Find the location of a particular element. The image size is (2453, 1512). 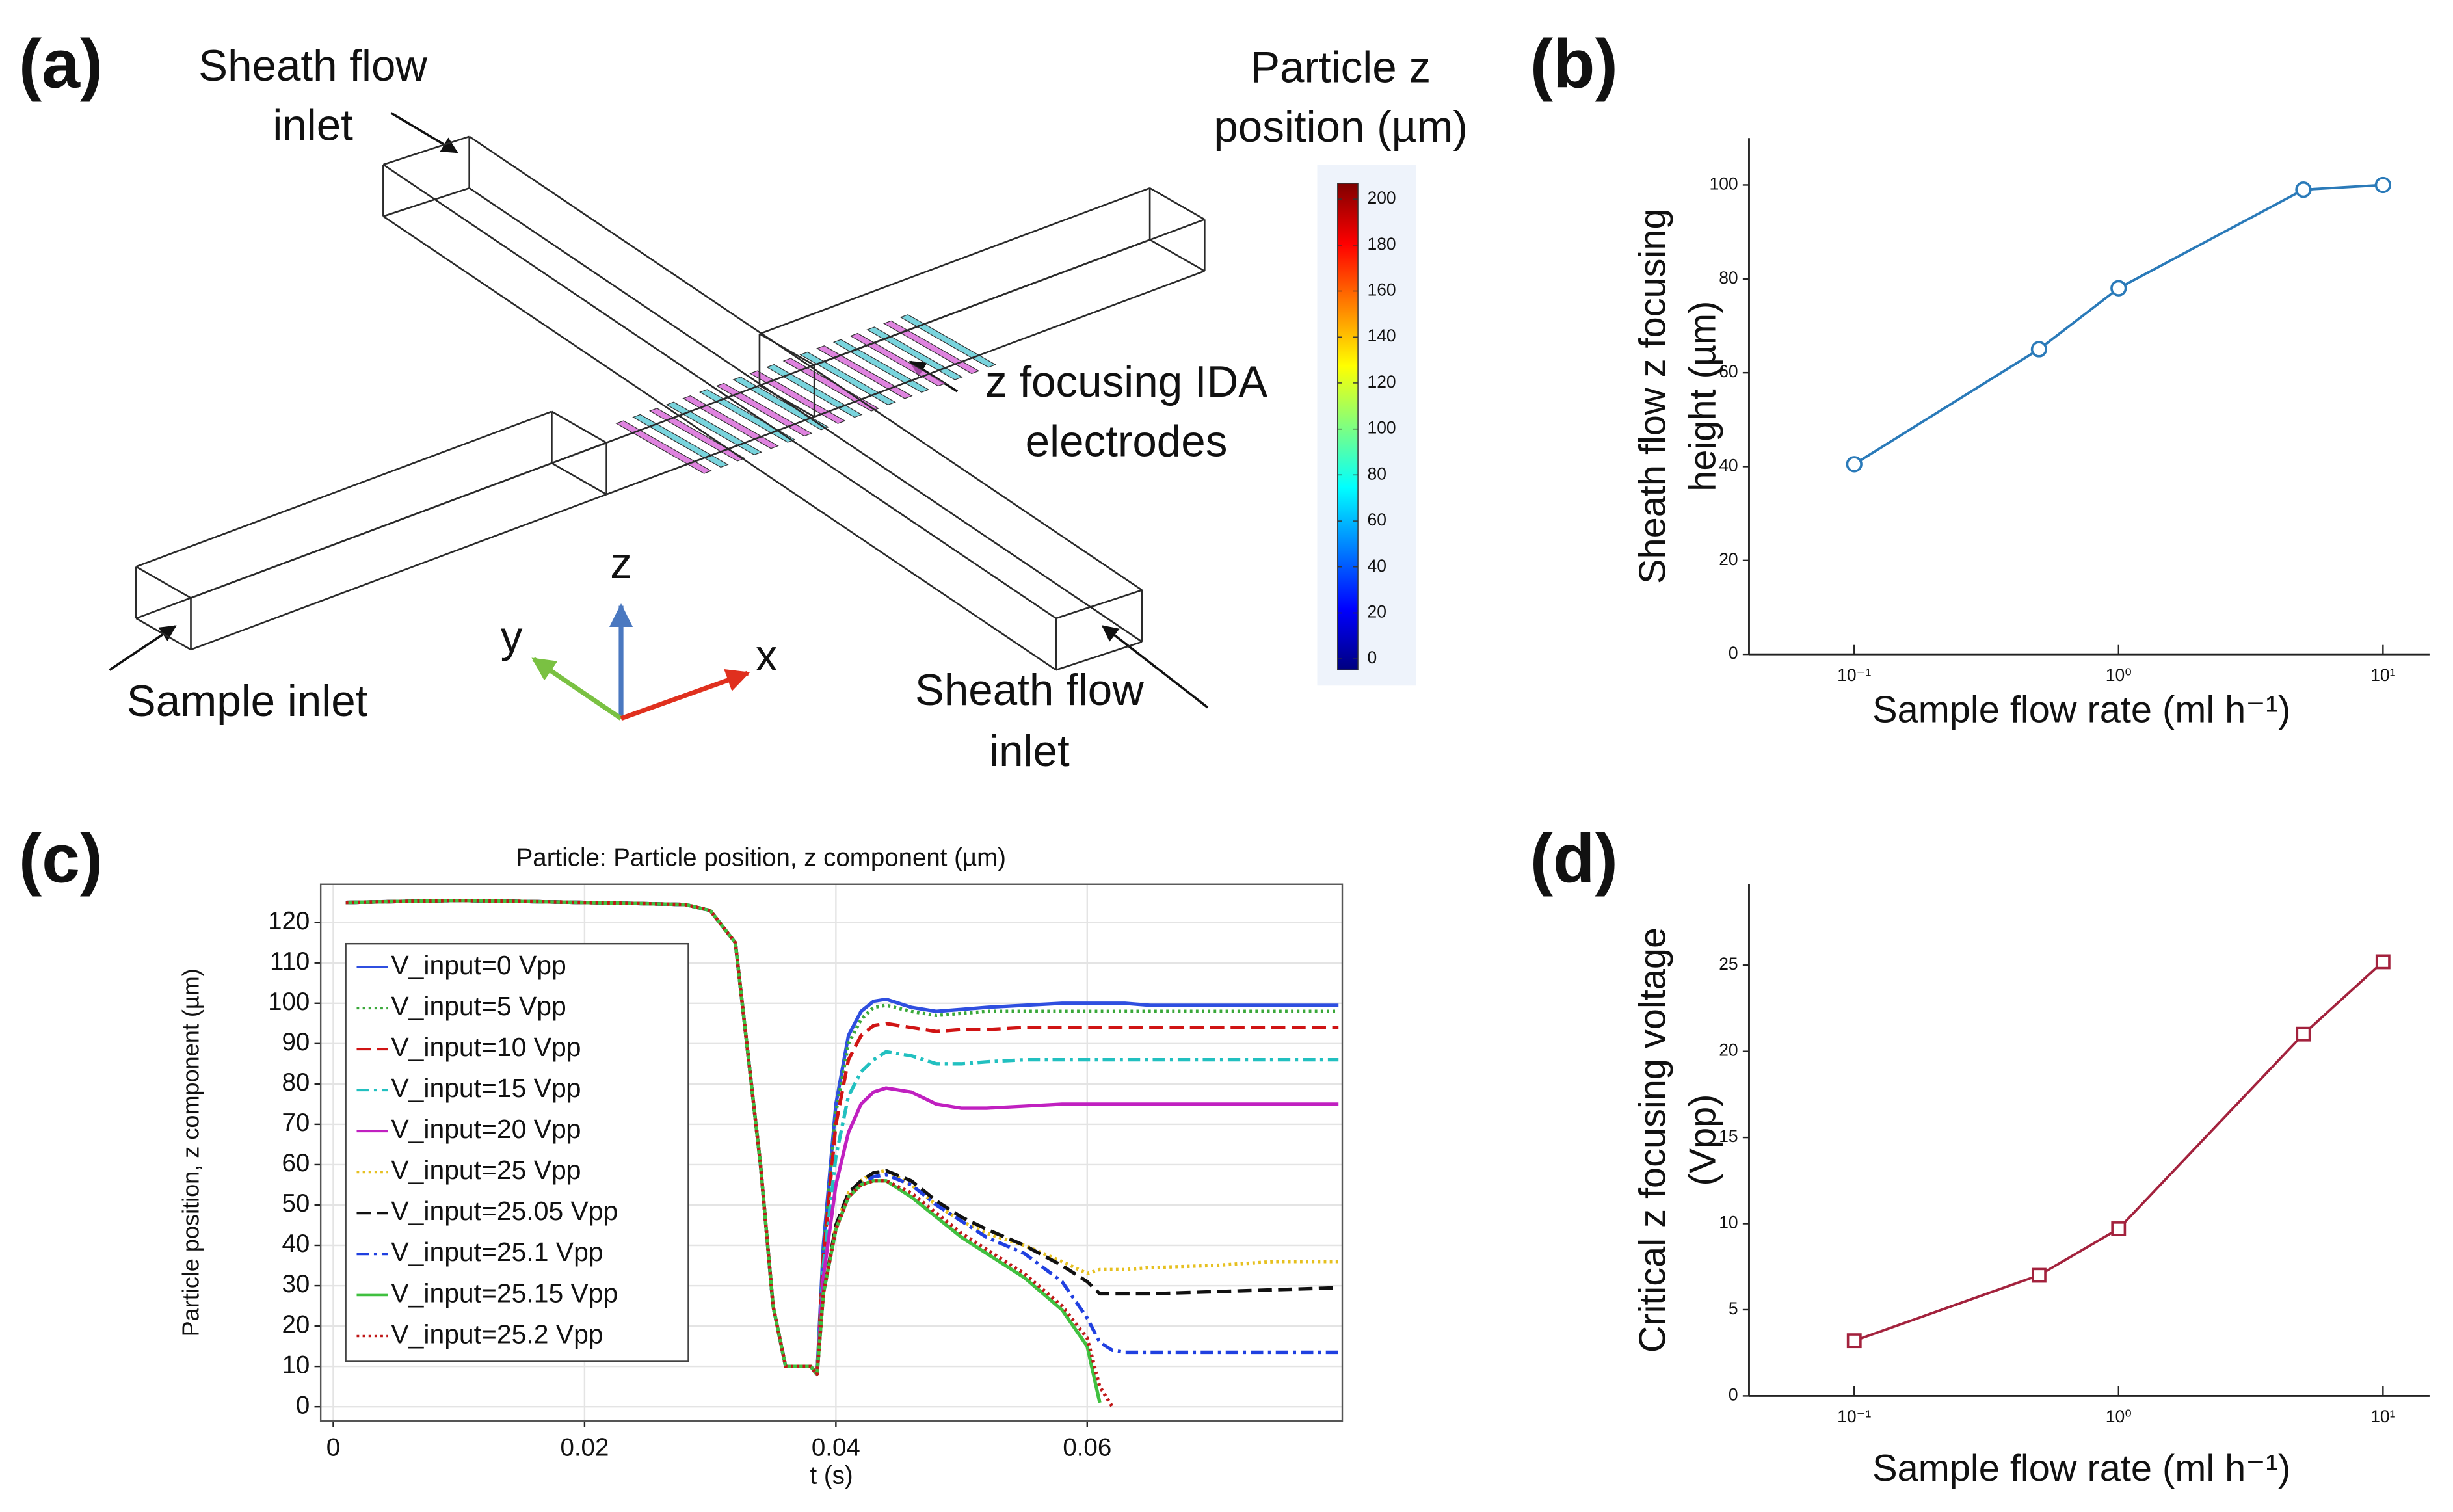

y-tick-label: 120 is located at coordinates (289, 921).